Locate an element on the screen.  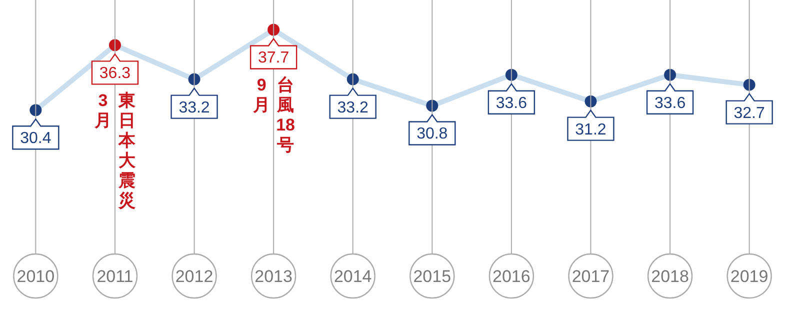
x-tick-label: 2018 is located at coordinates (670, 276).